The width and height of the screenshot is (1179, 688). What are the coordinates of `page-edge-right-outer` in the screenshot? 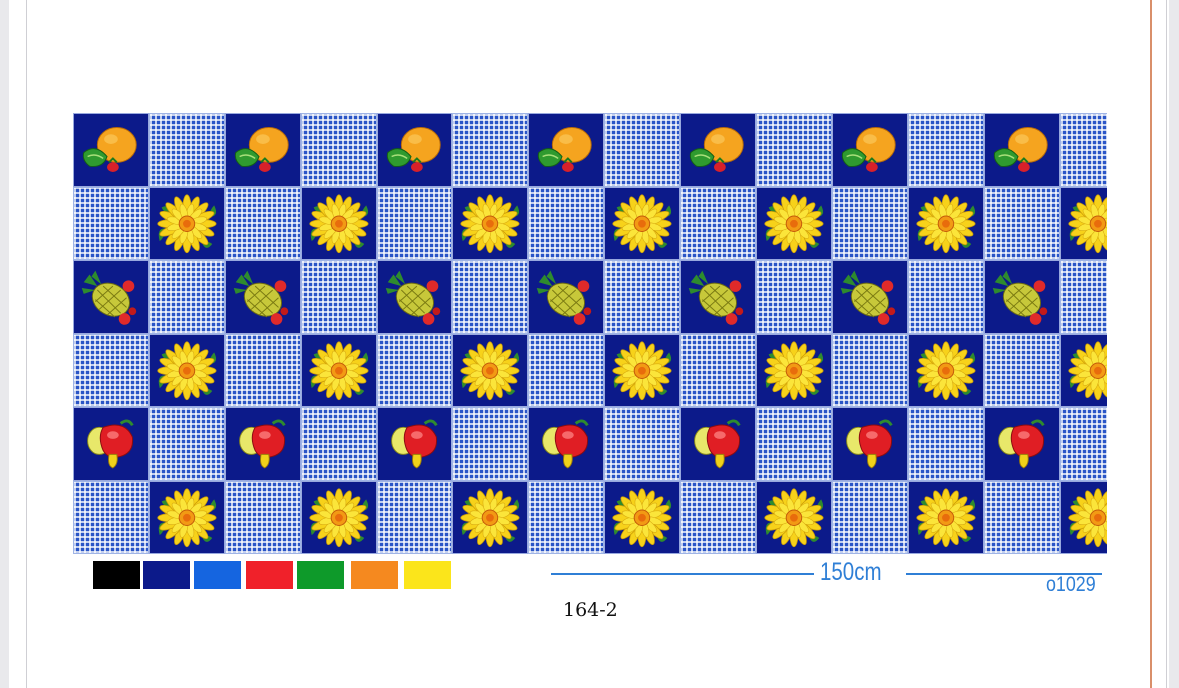 It's located at (1166, 344).